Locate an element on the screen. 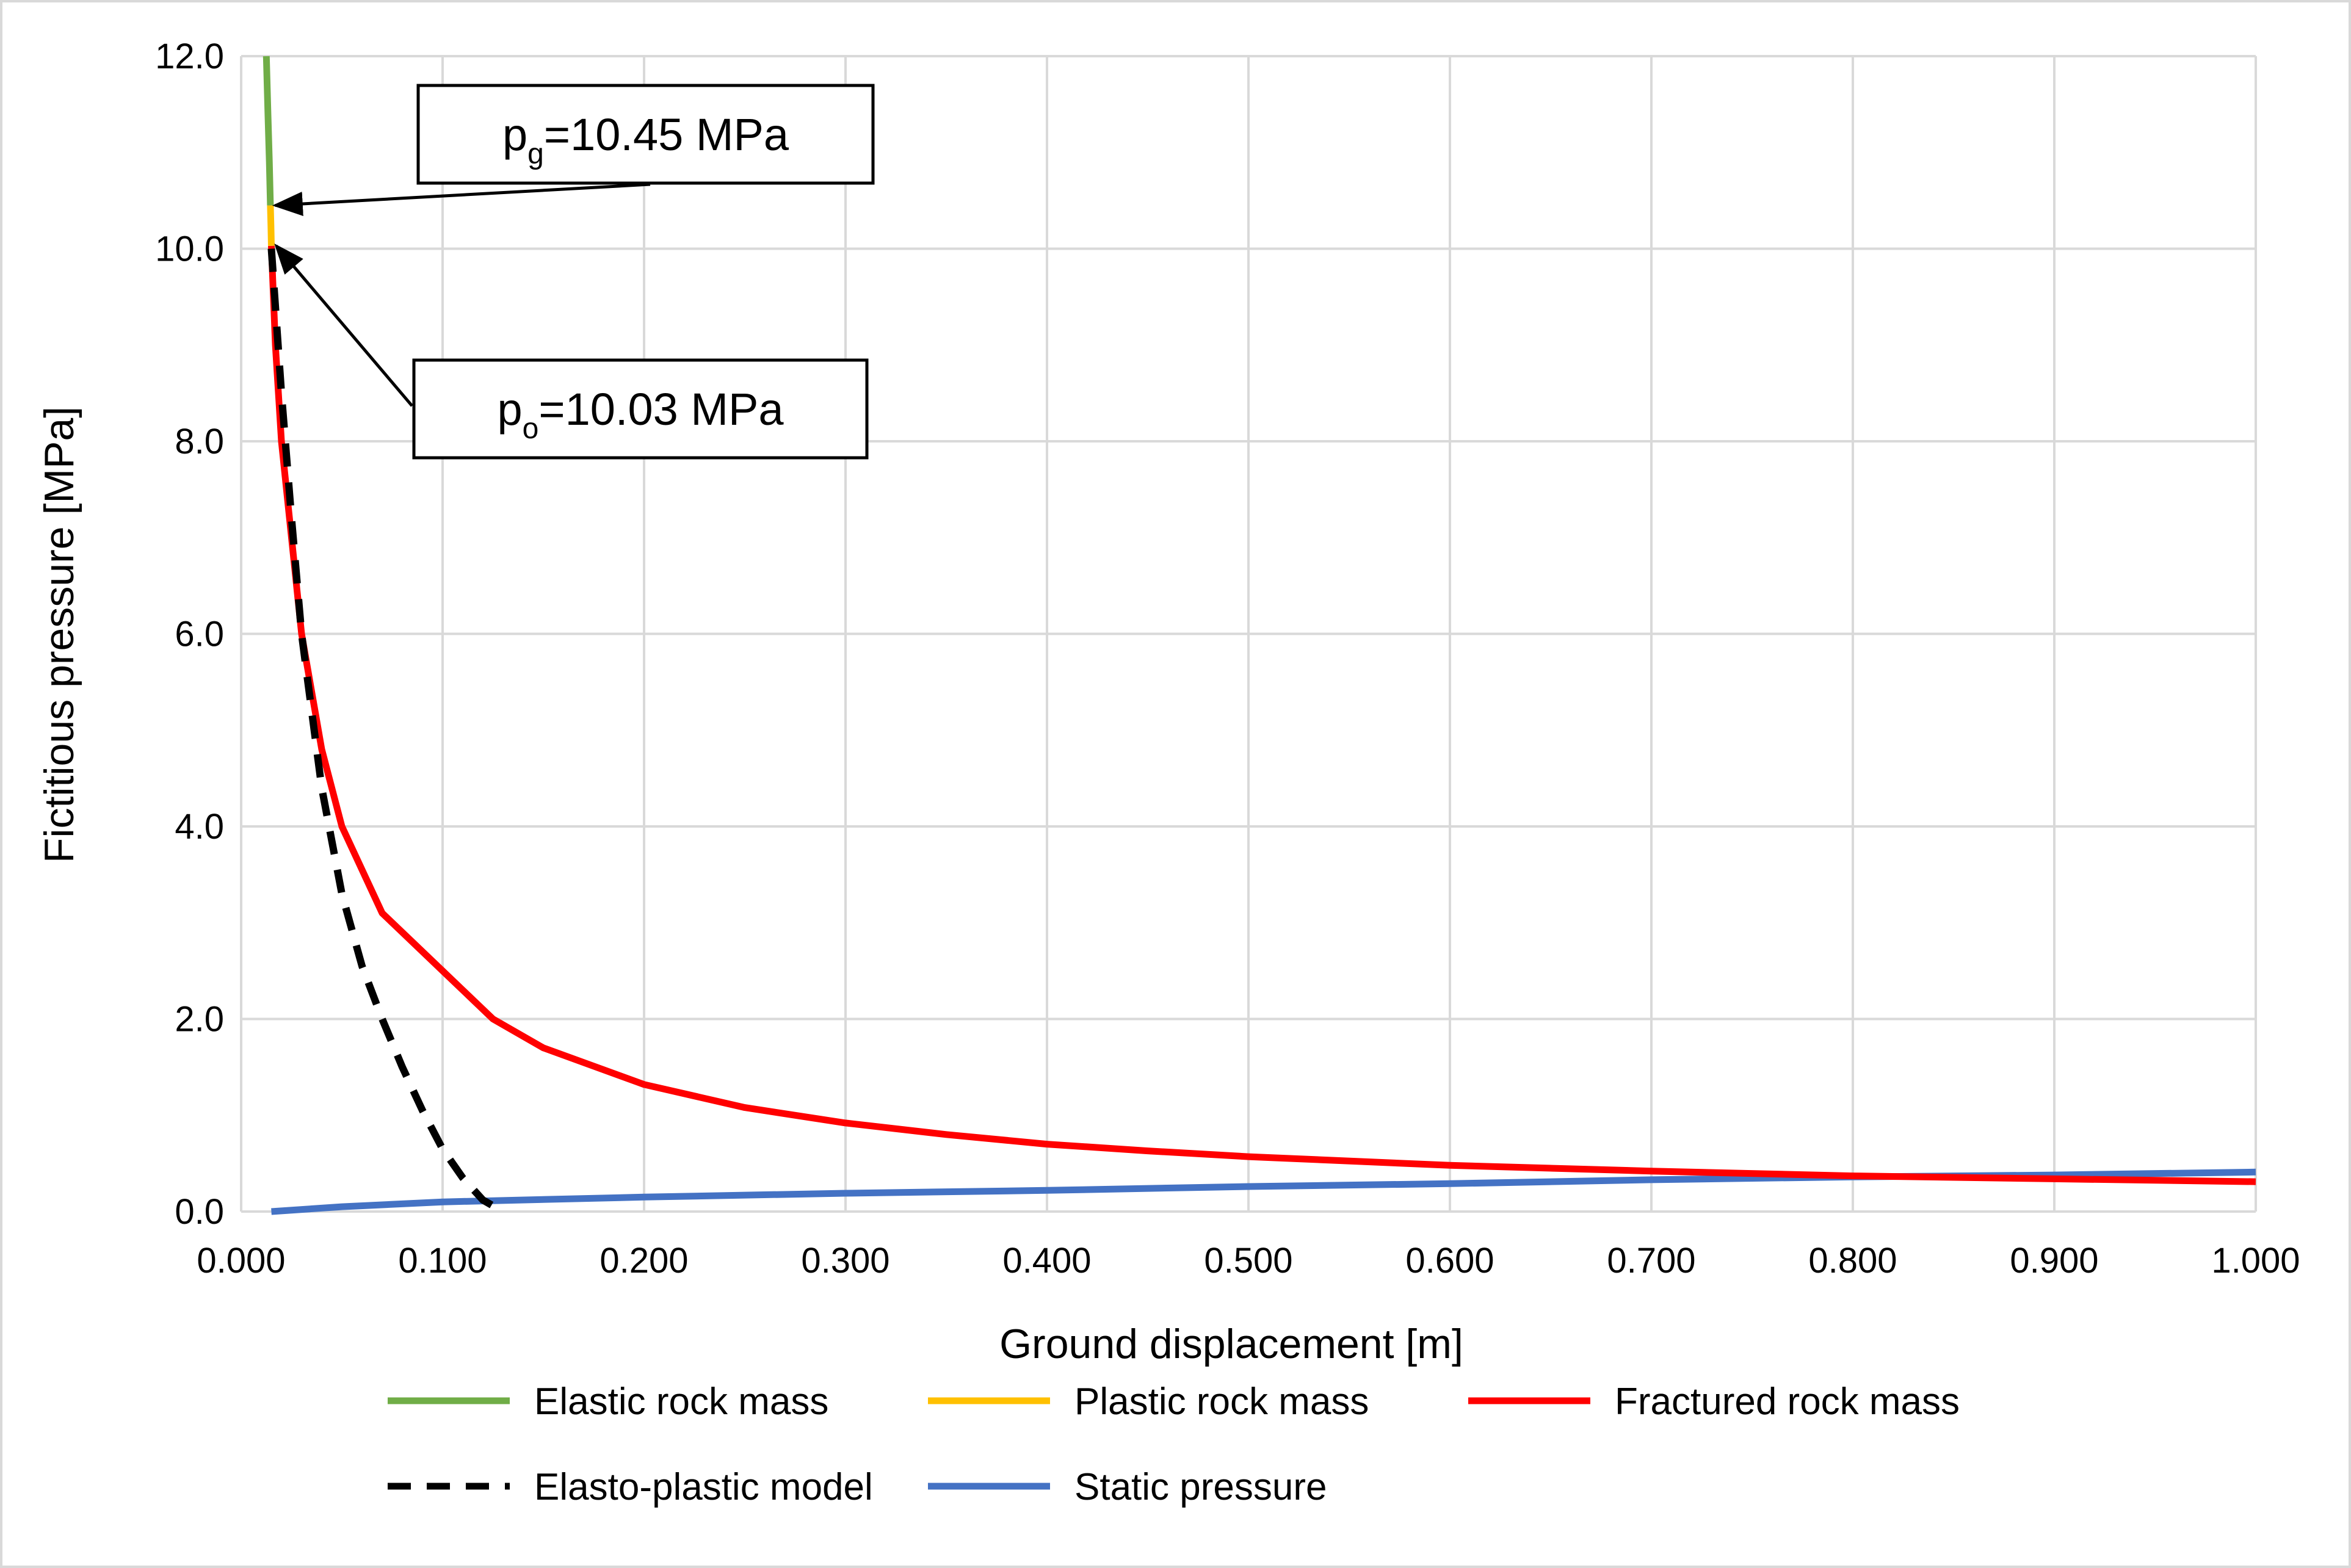  x-tick-label: 0.500 is located at coordinates (1248, 1261).